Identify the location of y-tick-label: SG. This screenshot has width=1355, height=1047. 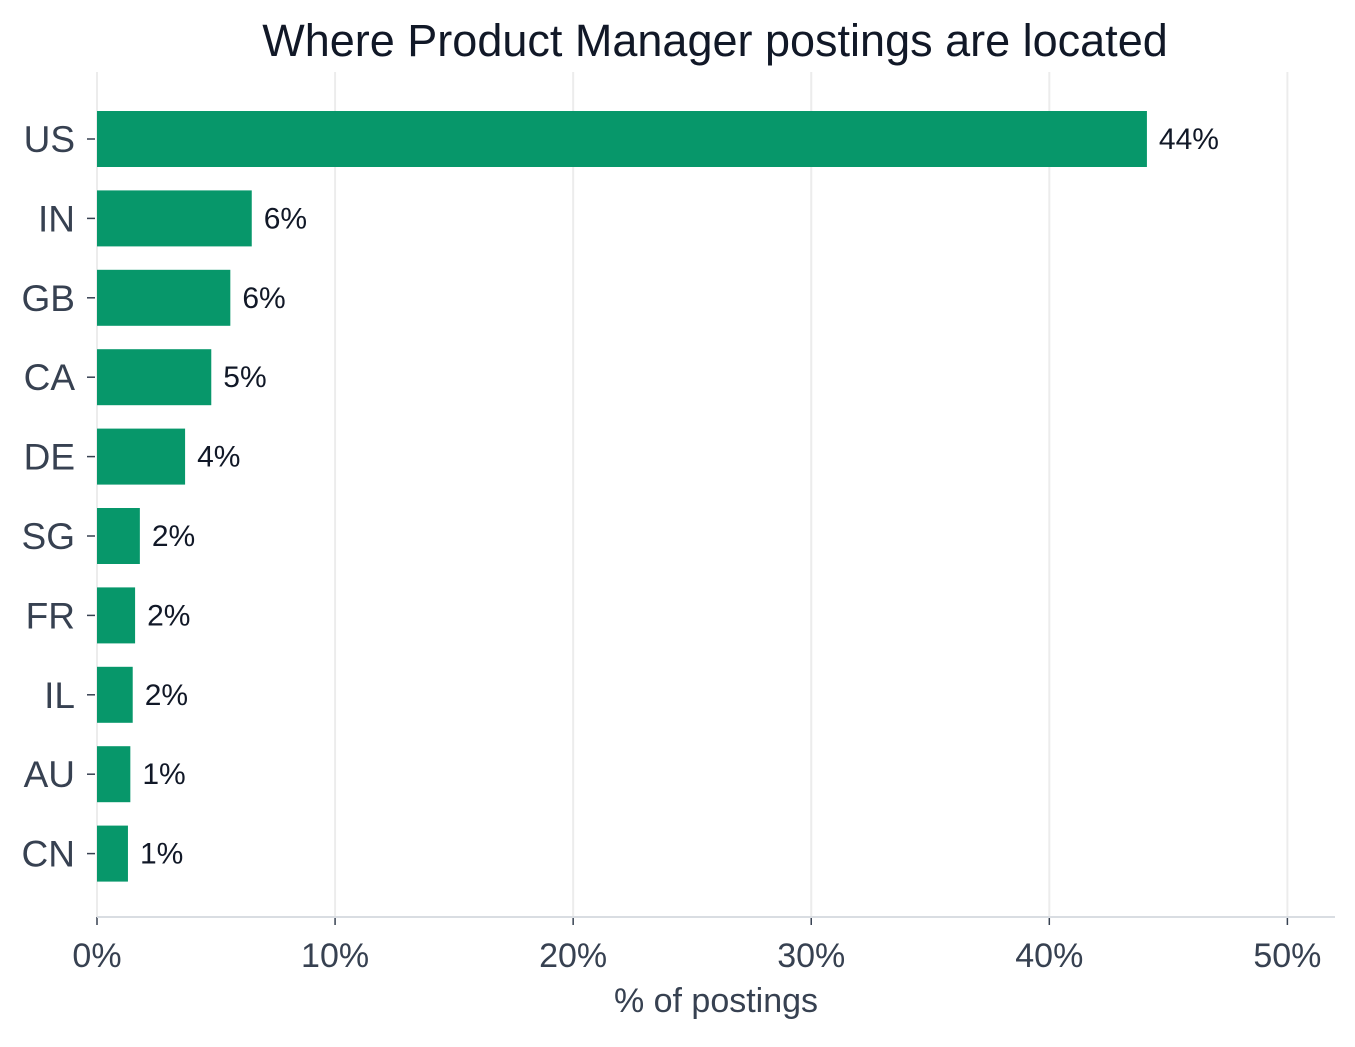
(48, 536).